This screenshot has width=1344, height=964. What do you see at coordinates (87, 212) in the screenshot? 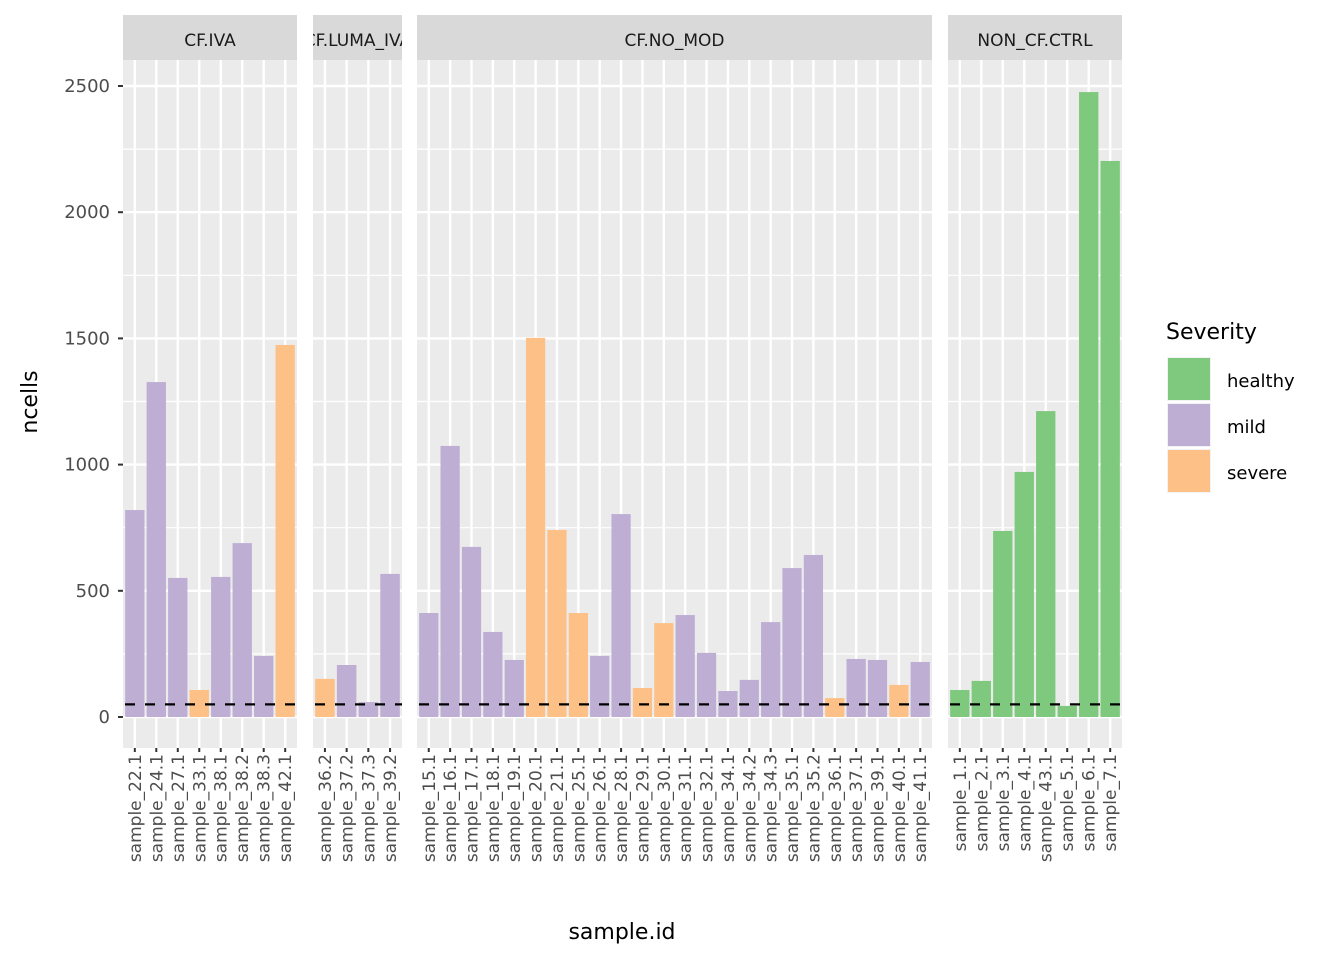
I see `y-tick-label: 2000` at bounding box center [87, 212].